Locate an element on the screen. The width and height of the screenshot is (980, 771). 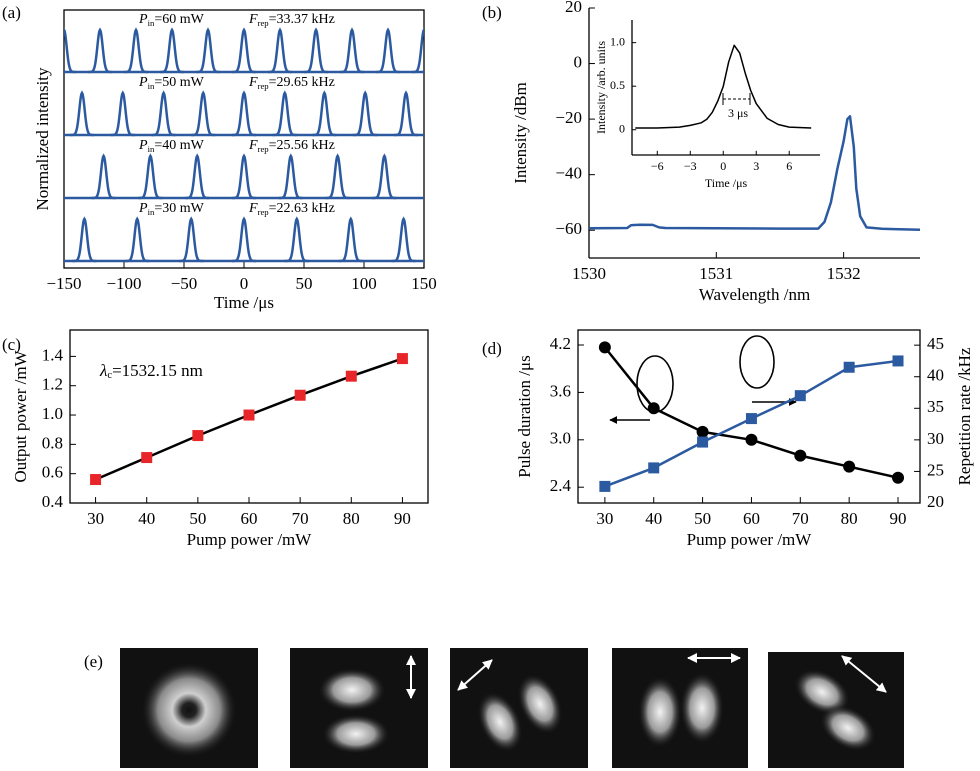
x-axis-label: Pump power /mW is located at coordinates (750, 539).